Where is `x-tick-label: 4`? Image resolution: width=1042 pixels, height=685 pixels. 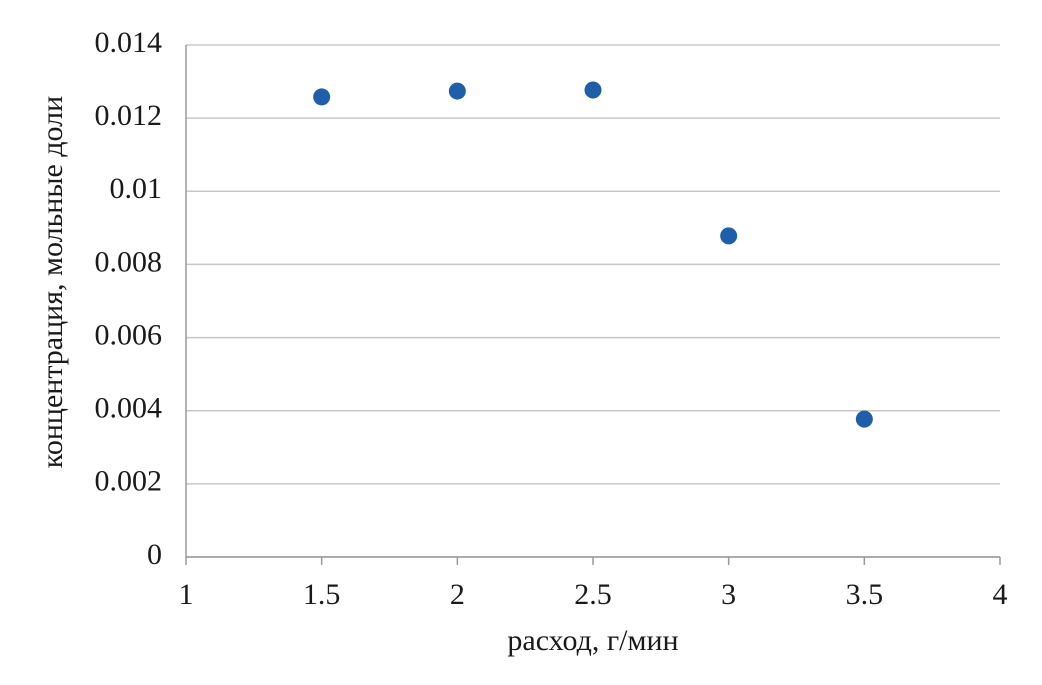
x-tick-label: 4 is located at coordinates (1000, 594).